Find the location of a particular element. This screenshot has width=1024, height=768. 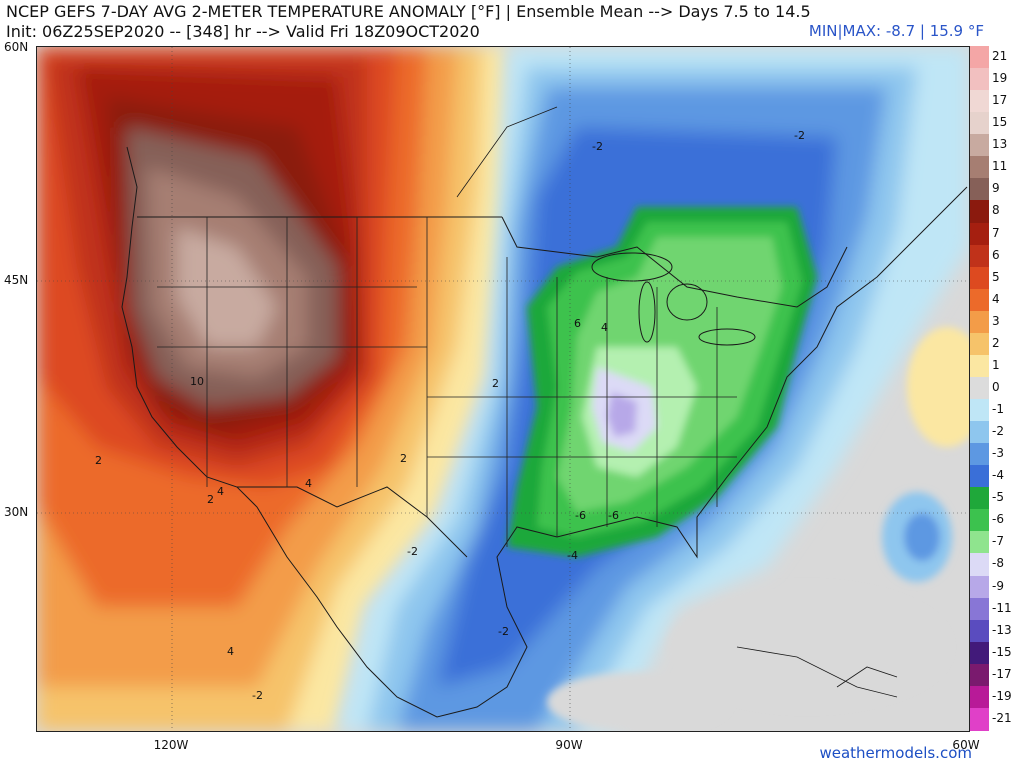

legend-label: -4 is located at coordinates (998, 475).